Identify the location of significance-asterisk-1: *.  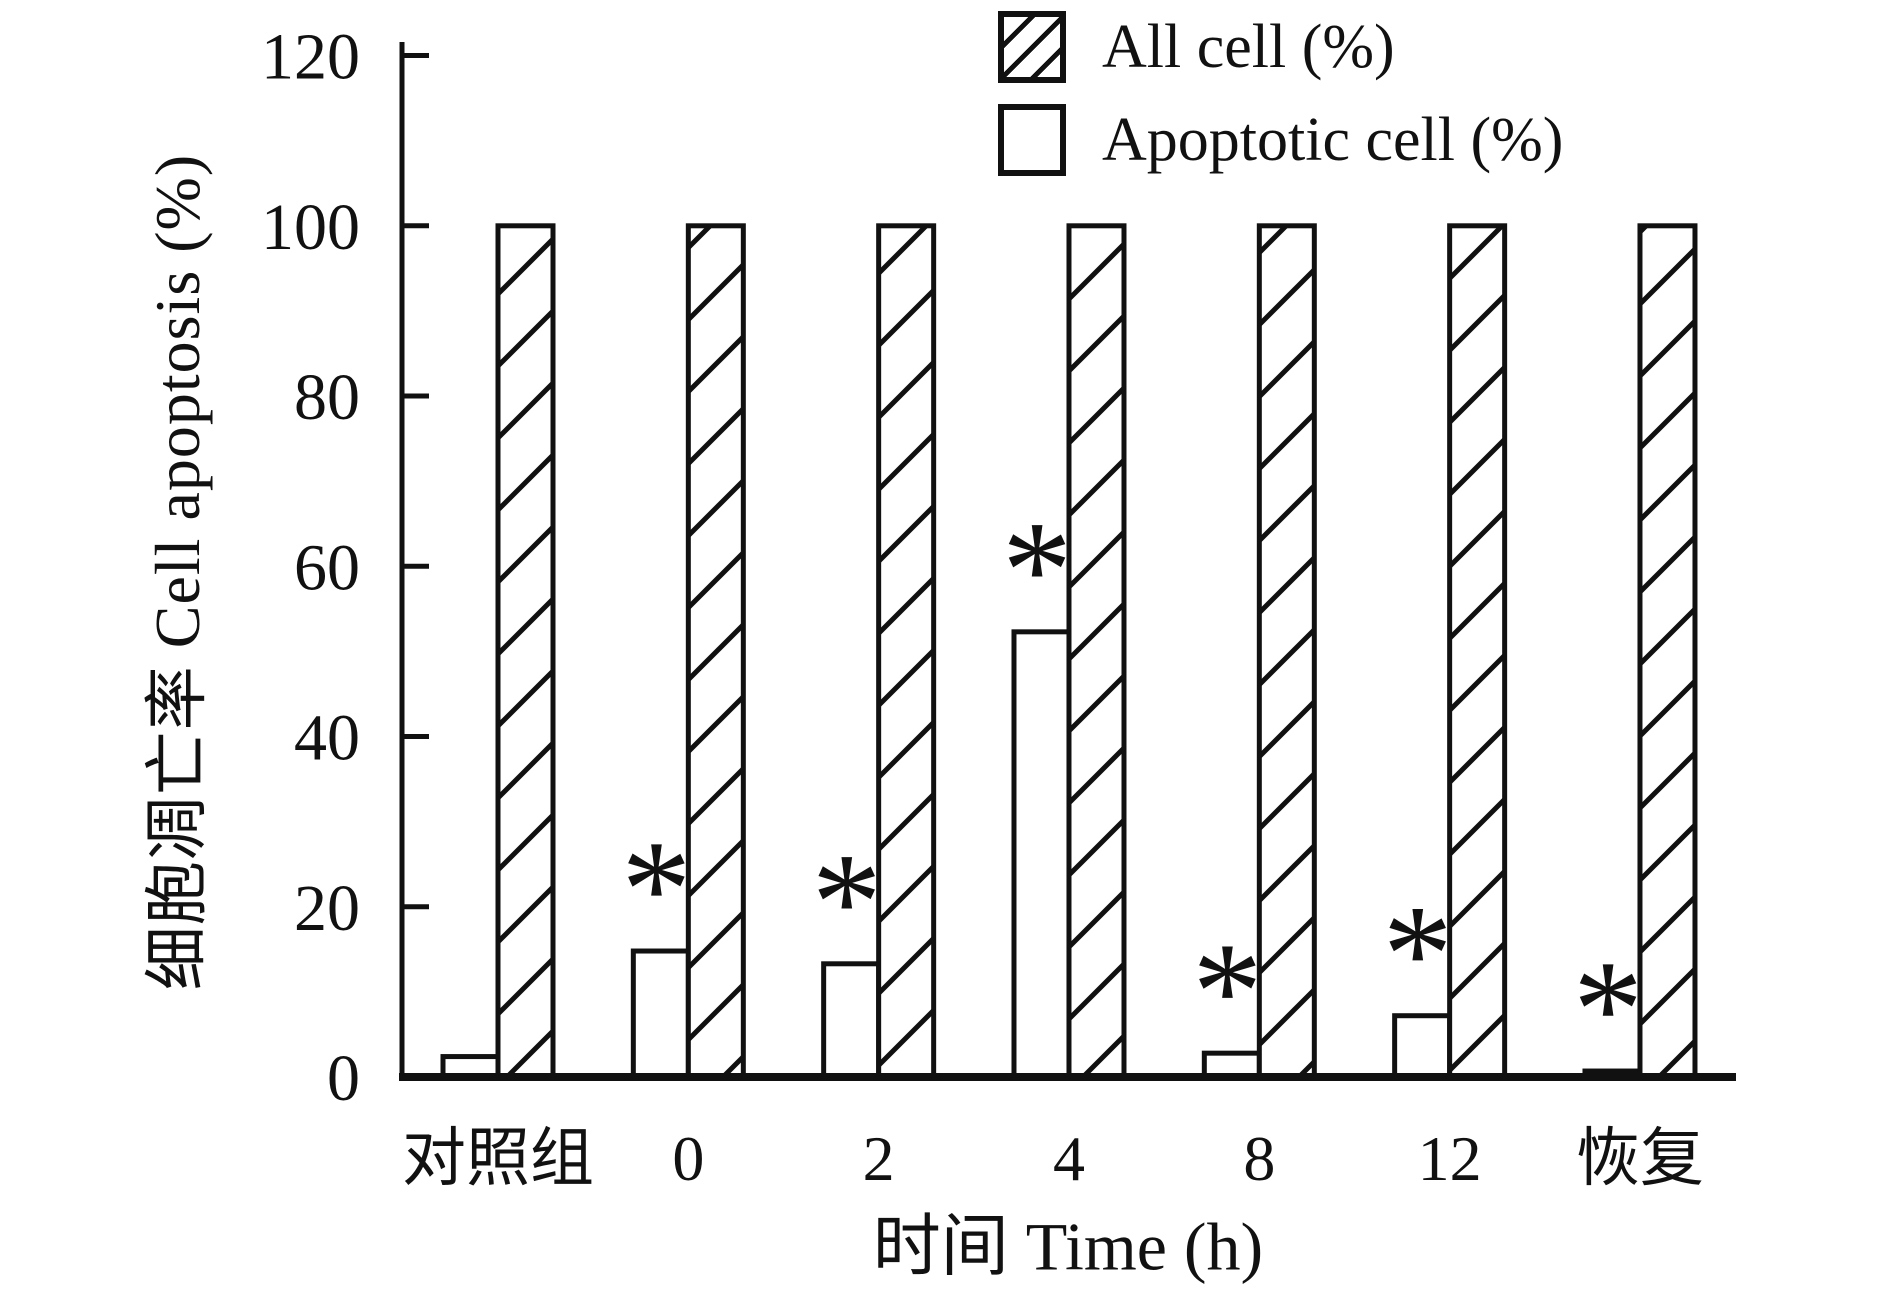
(656, 889).